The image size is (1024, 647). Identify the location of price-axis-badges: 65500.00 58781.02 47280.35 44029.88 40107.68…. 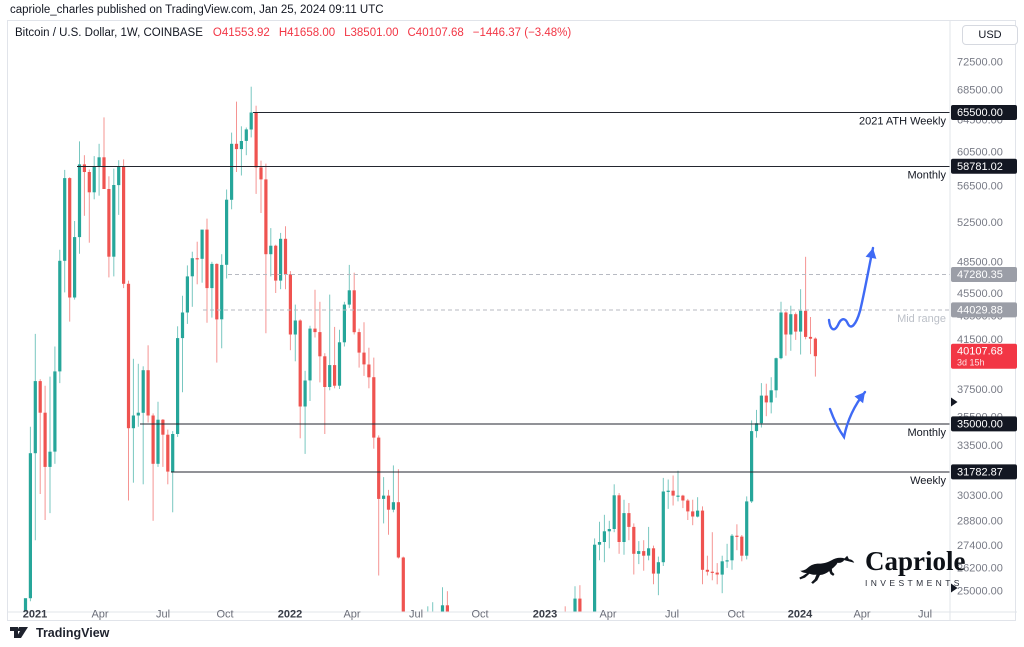
(984, 349).